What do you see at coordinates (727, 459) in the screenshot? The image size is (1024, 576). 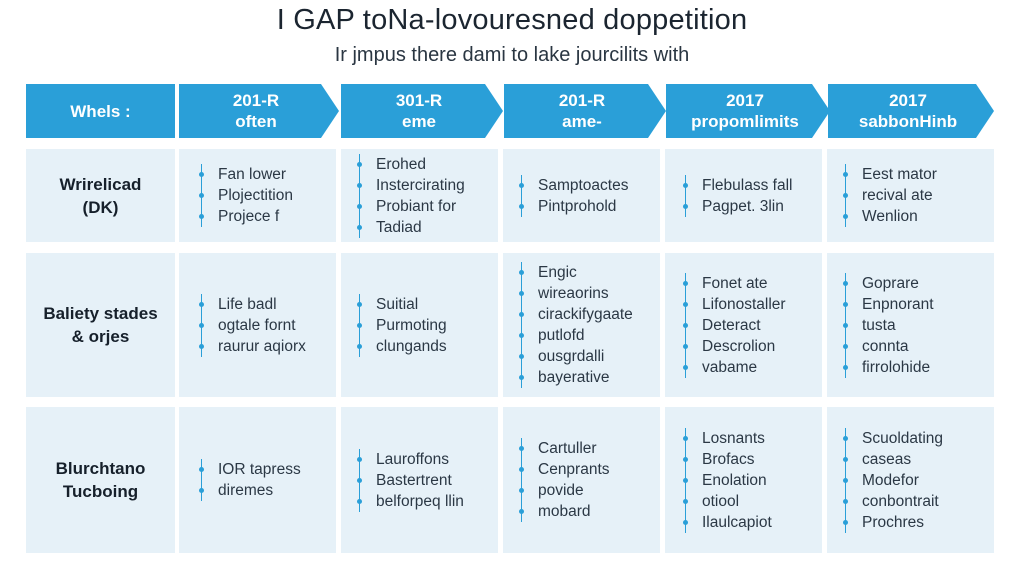 I see `list-item: Brofacs` at bounding box center [727, 459].